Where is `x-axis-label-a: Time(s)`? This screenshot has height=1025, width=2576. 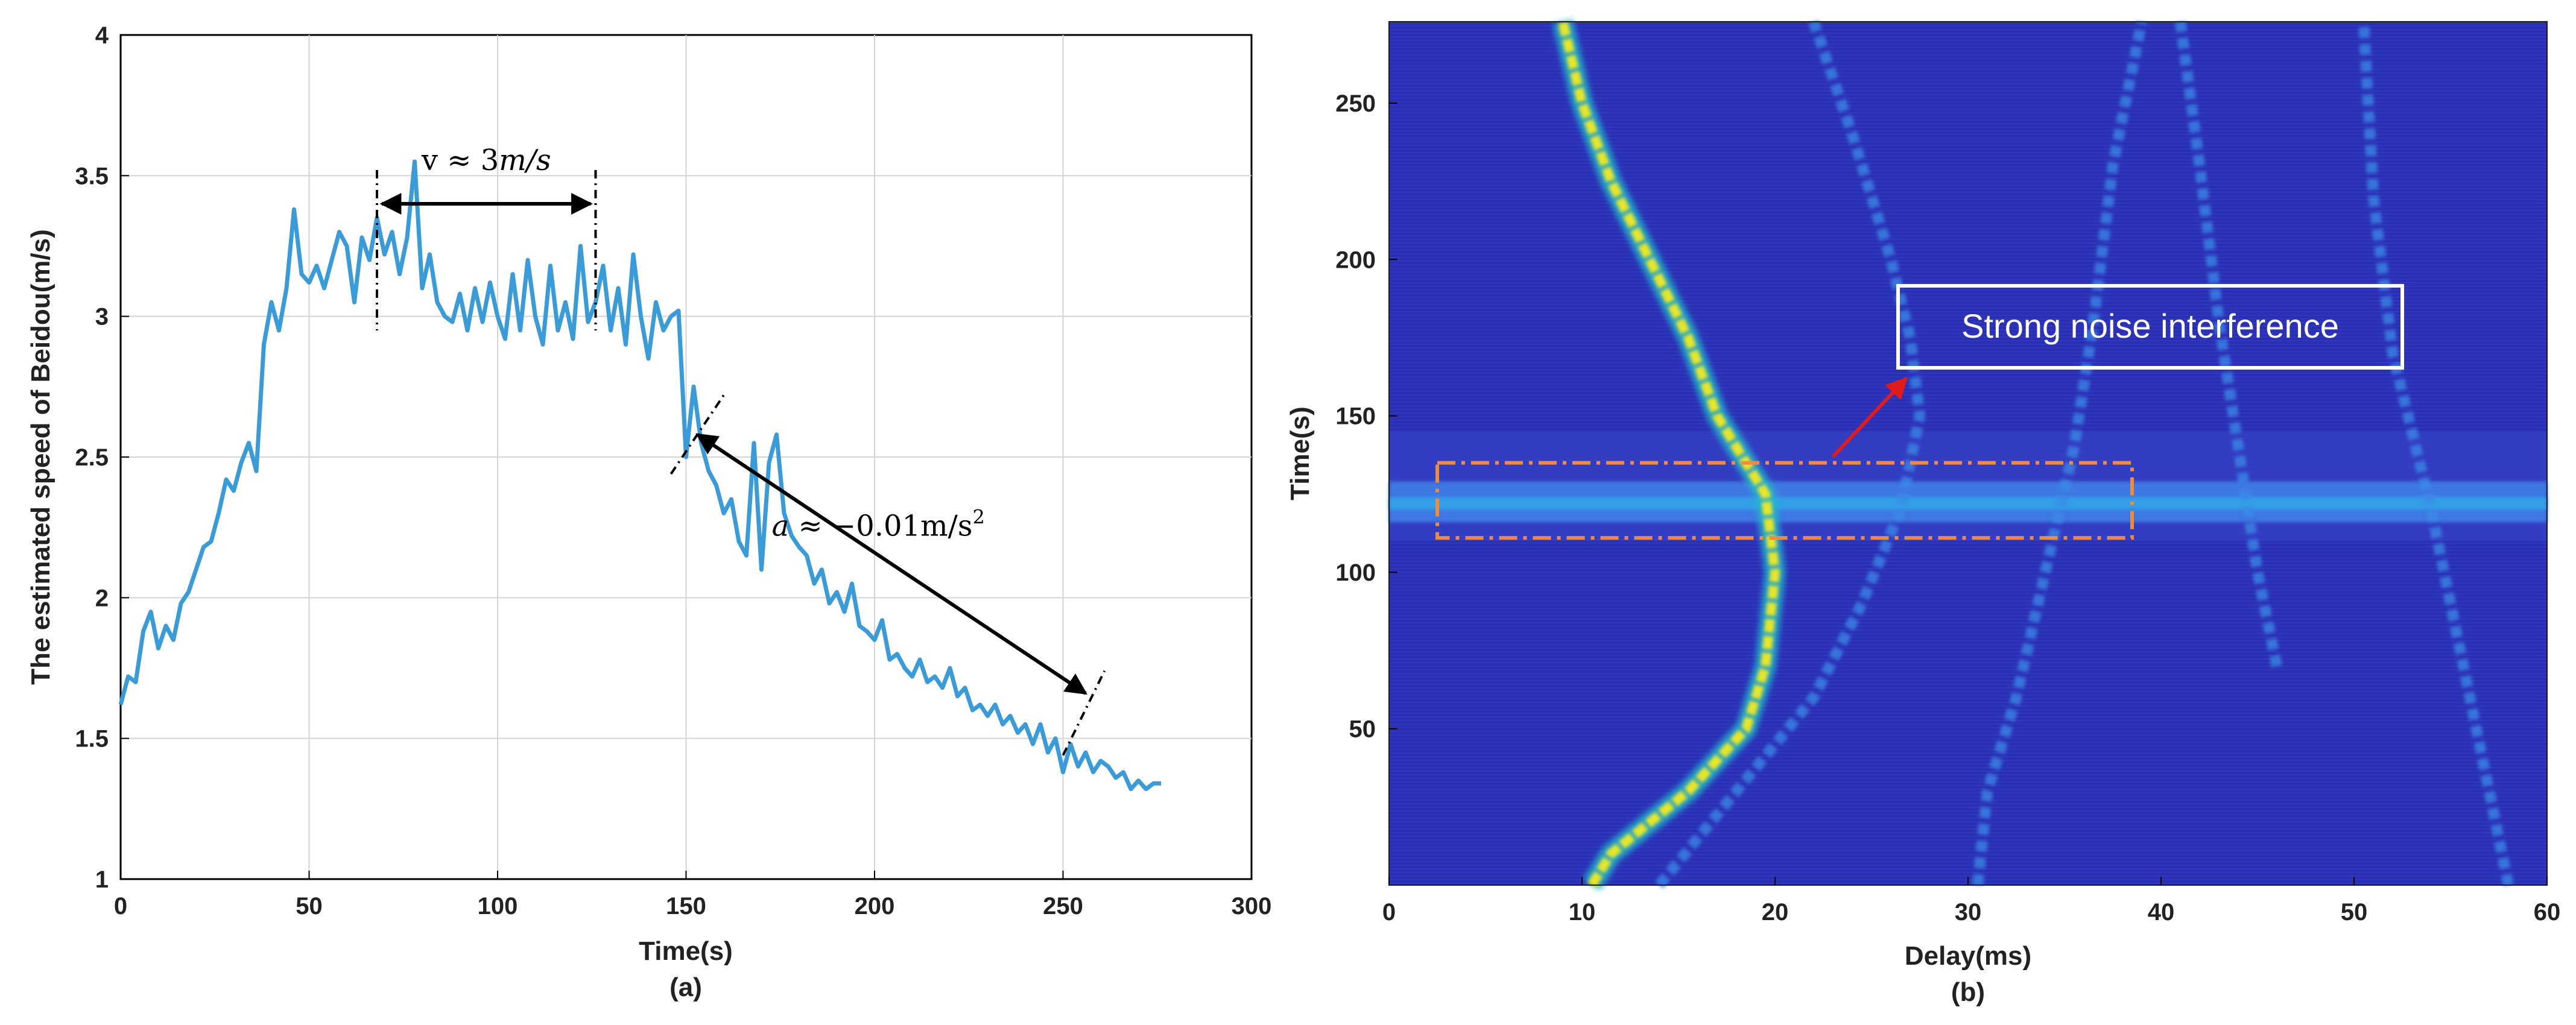 x-axis-label-a: Time(s) is located at coordinates (686, 951).